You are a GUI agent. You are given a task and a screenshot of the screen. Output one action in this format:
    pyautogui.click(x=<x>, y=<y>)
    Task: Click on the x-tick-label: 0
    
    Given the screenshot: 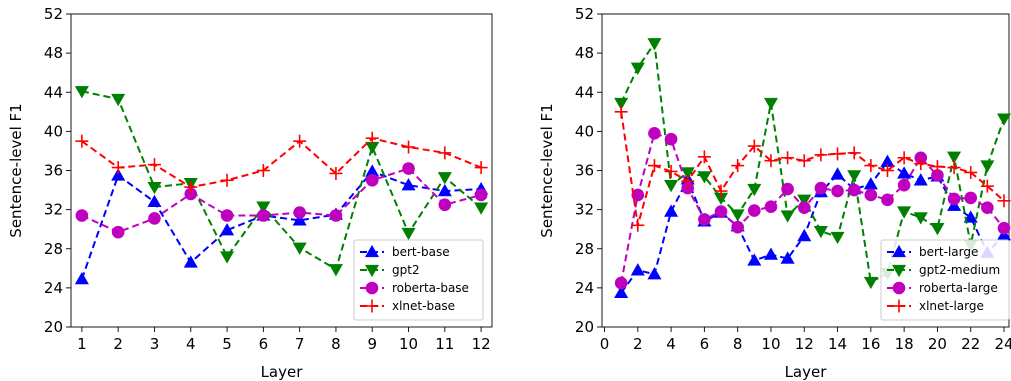 What is the action you would take?
    pyautogui.click(x=605, y=344)
    